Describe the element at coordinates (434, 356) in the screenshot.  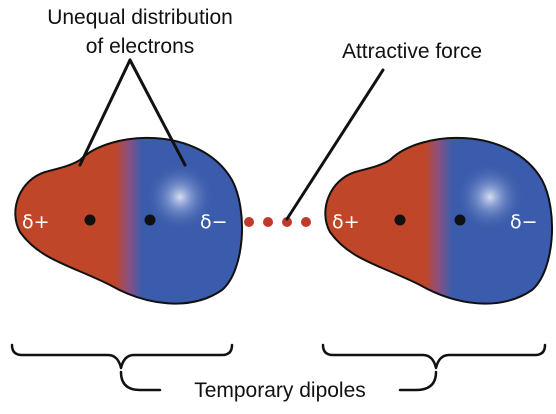
I see `brace-right` at that location.